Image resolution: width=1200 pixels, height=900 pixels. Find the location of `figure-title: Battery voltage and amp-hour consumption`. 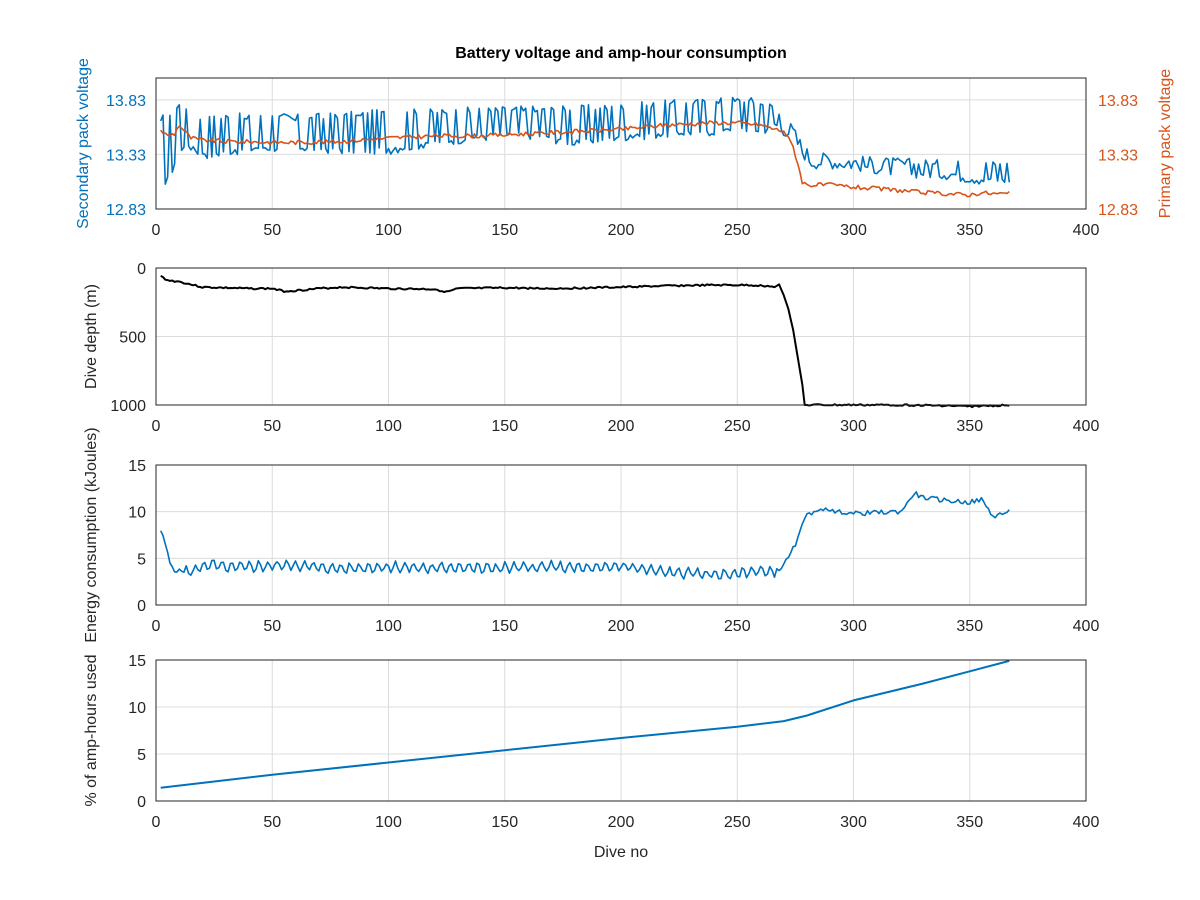

figure-title: Battery voltage and amp-hour consumption is located at coordinates (621, 53).